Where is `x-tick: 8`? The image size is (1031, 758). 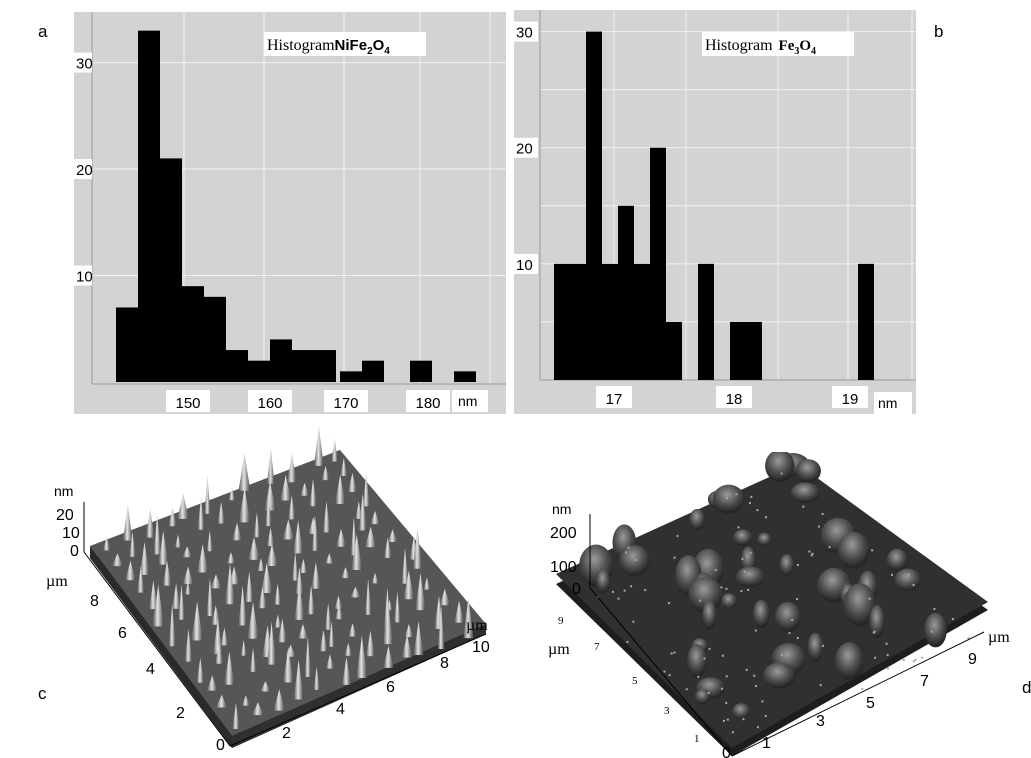
x-tick: 8 is located at coordinates (444, 663).